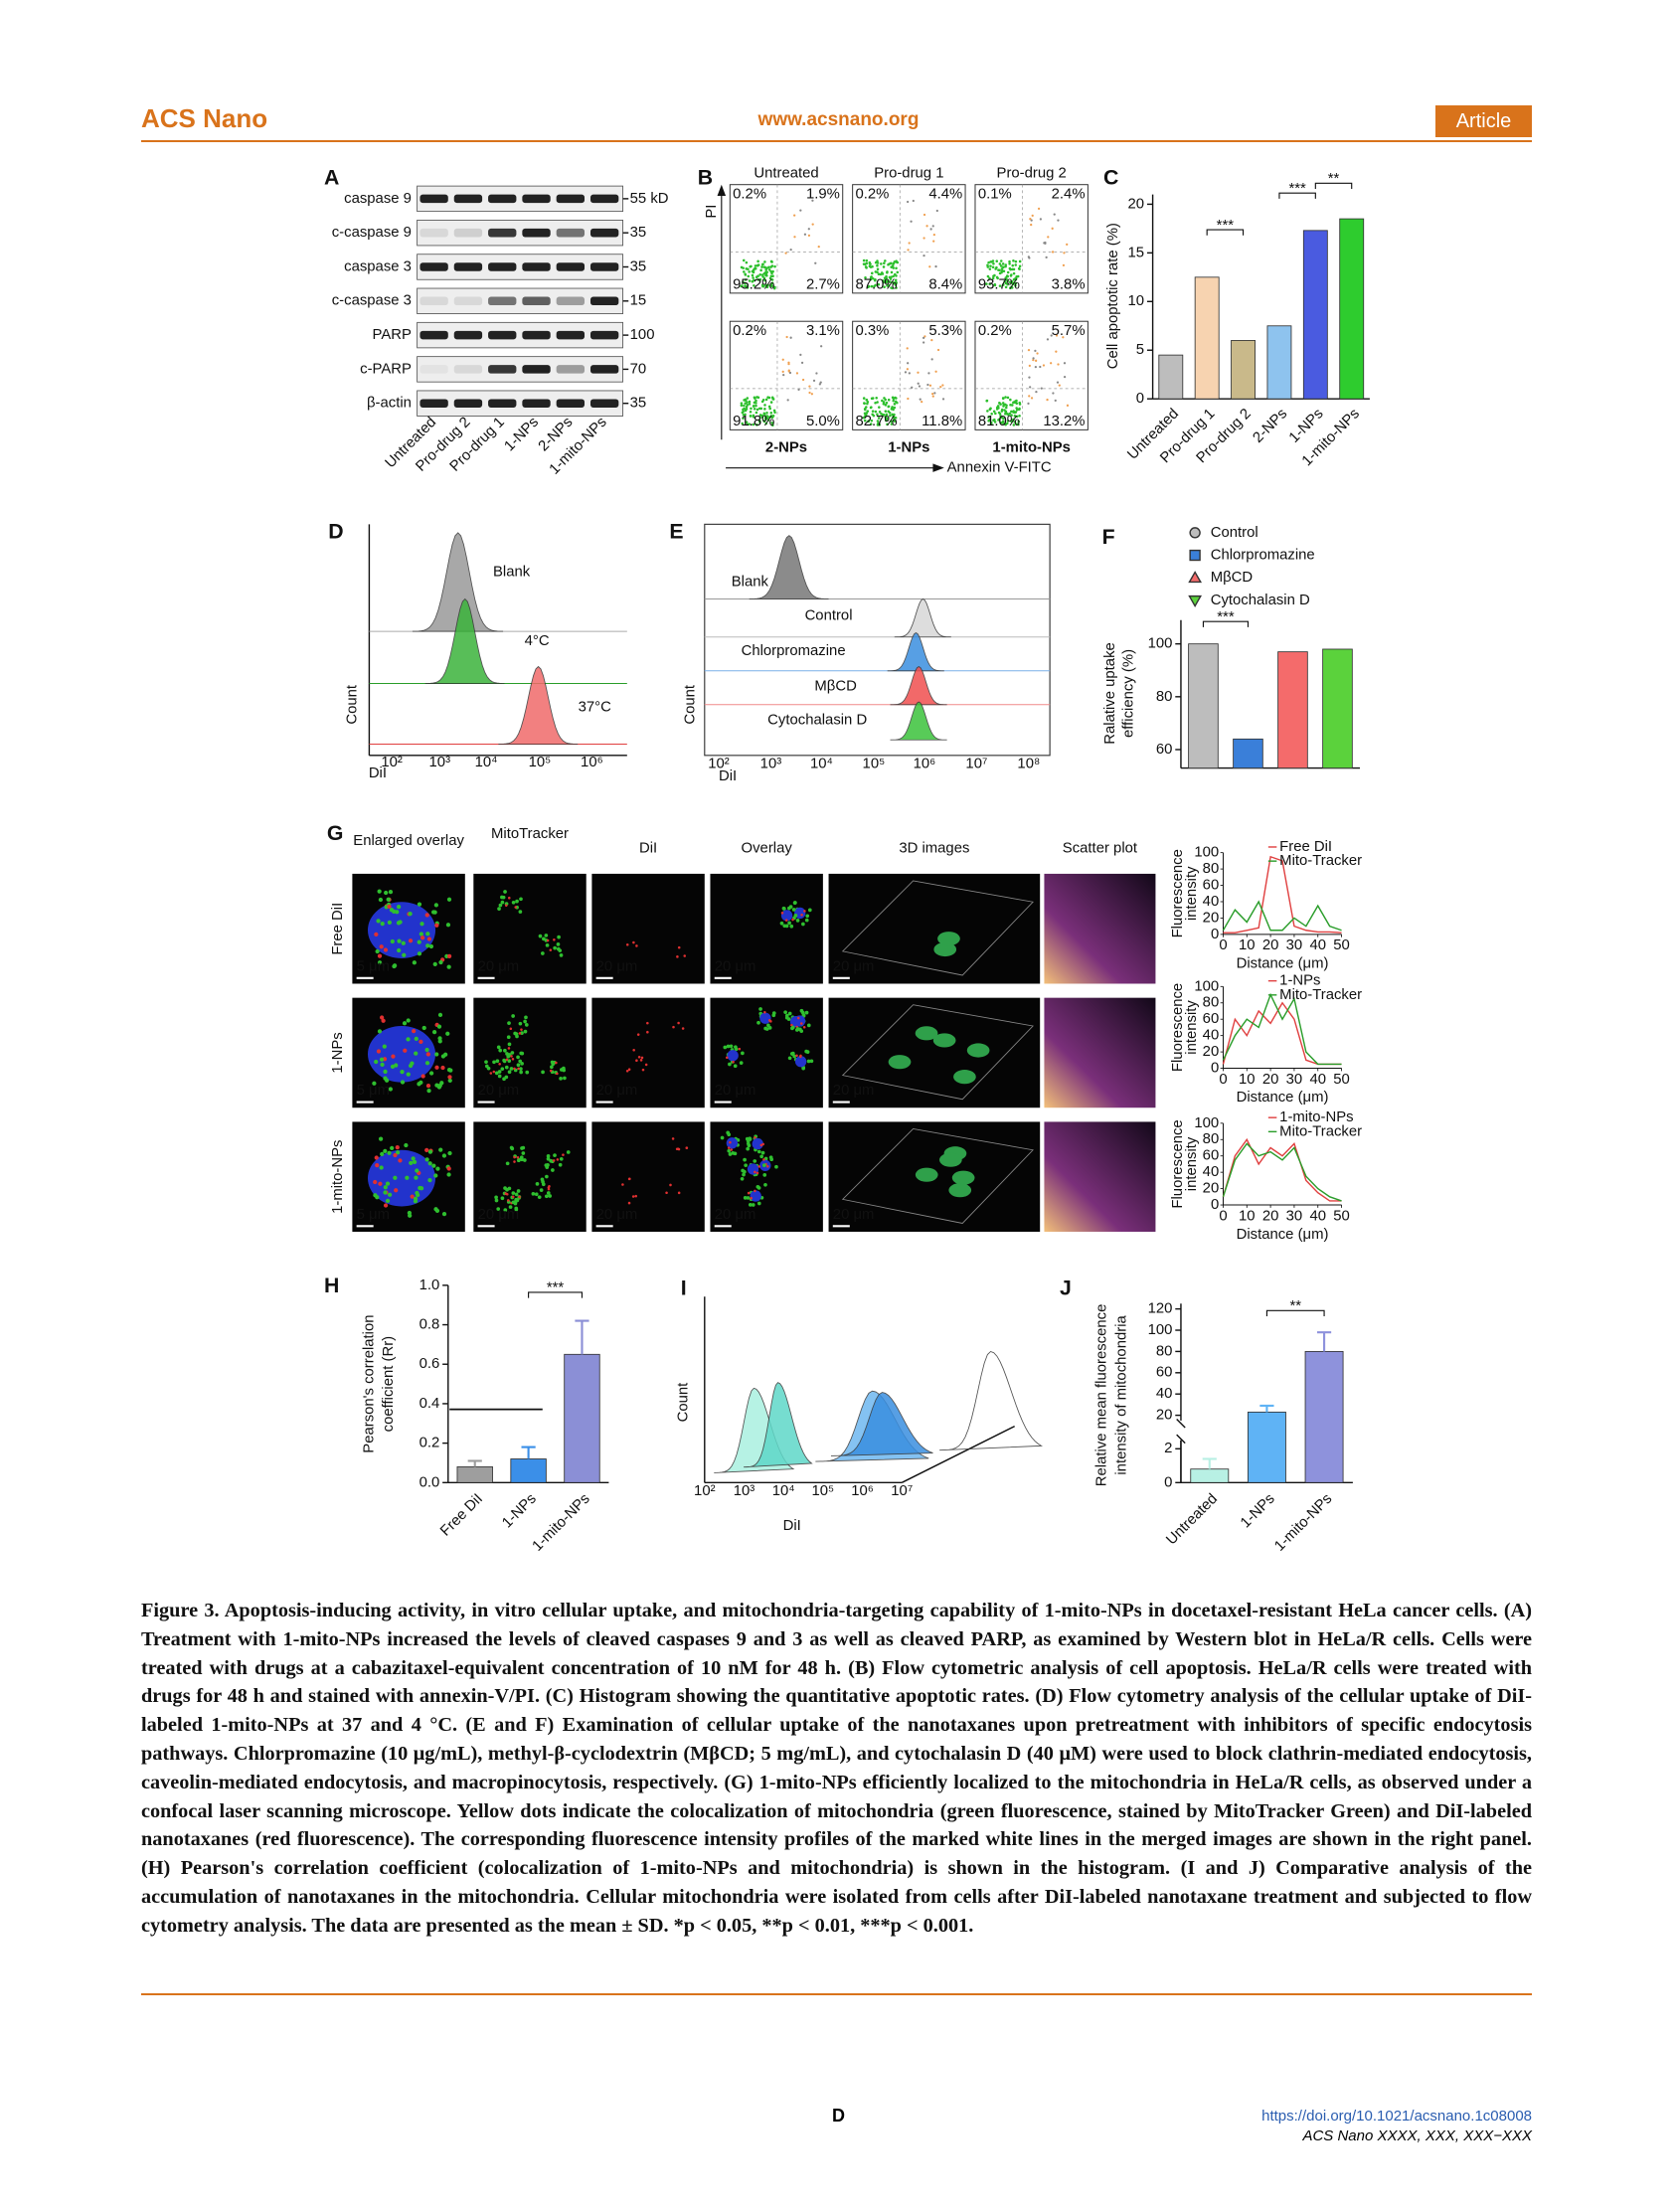  I want to click on y-tick-label: 120, so click(1160, 1309).